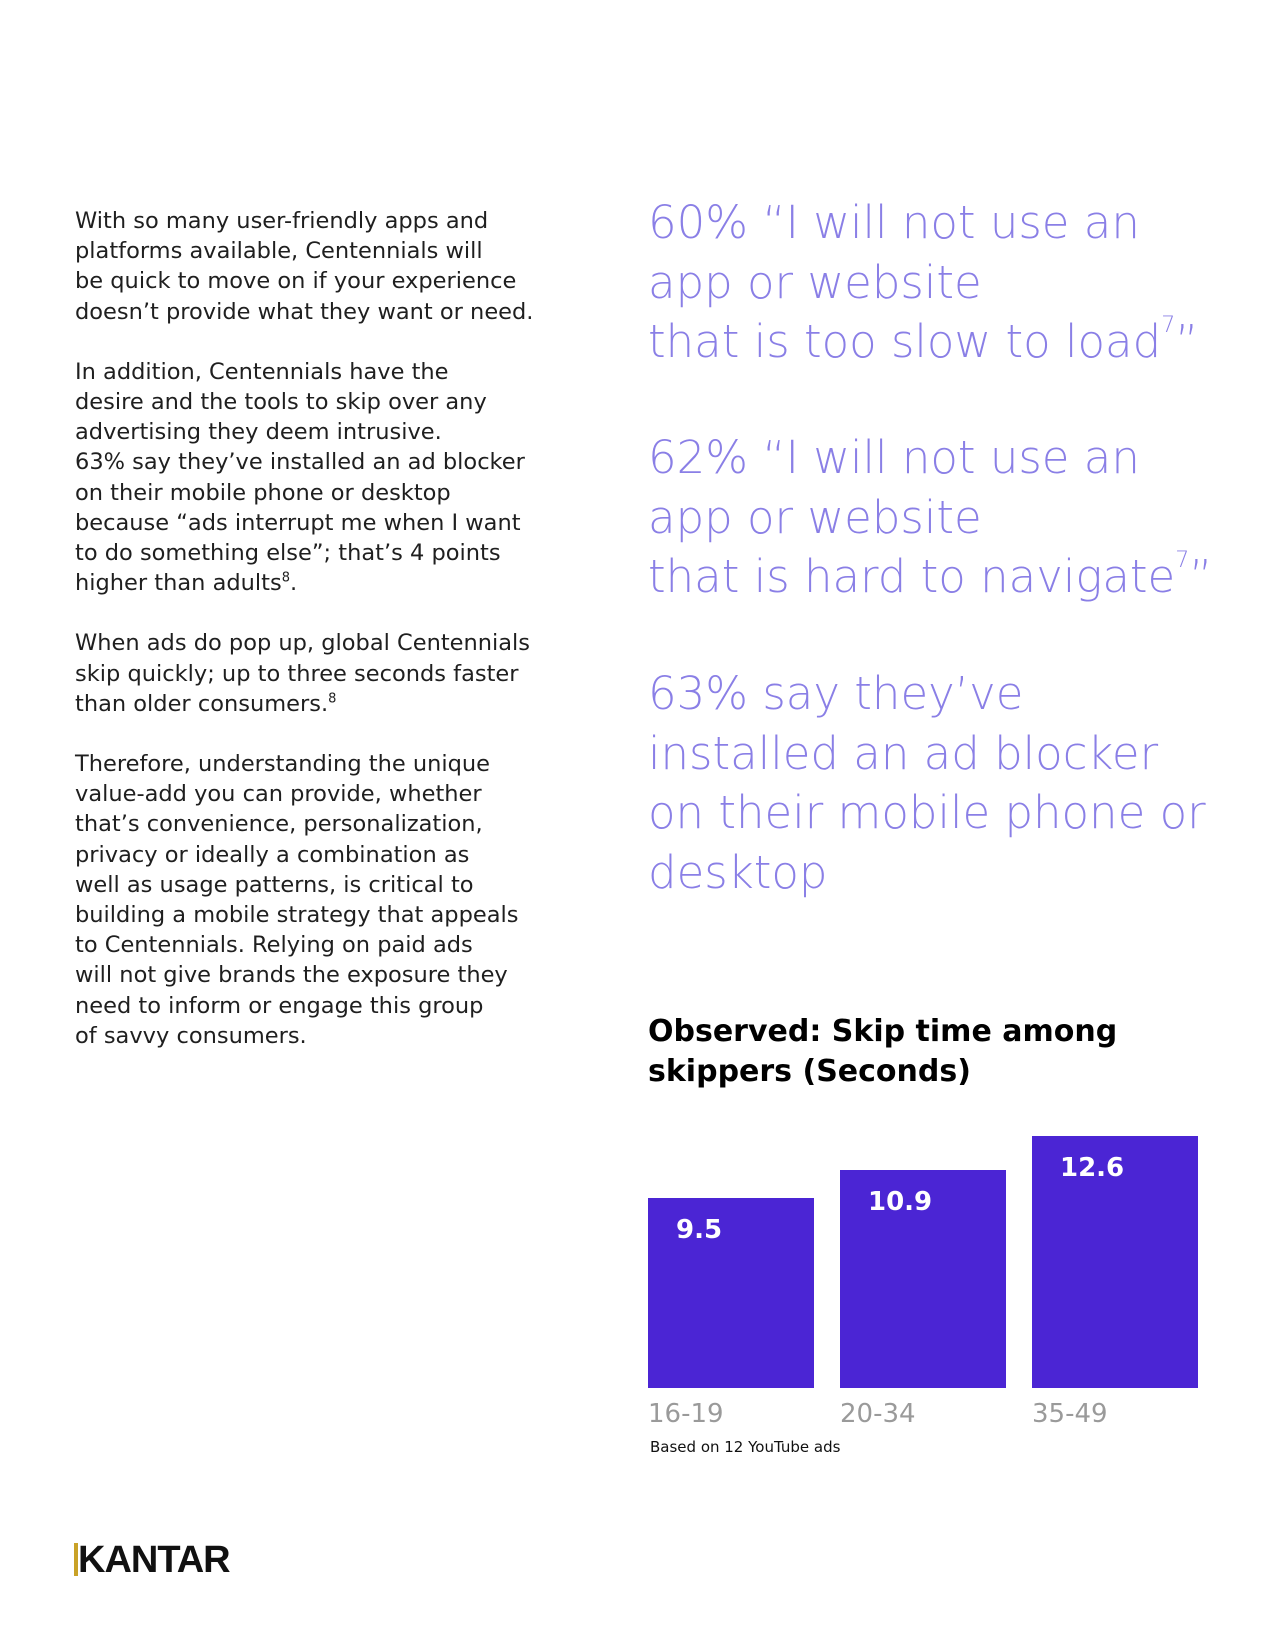 This screenshot has height=1650, width=1275. What do you see at coordinates (76, 1559) in the screenshot?
I see `logo-accent-bar` at bounding box center [76, 1559].